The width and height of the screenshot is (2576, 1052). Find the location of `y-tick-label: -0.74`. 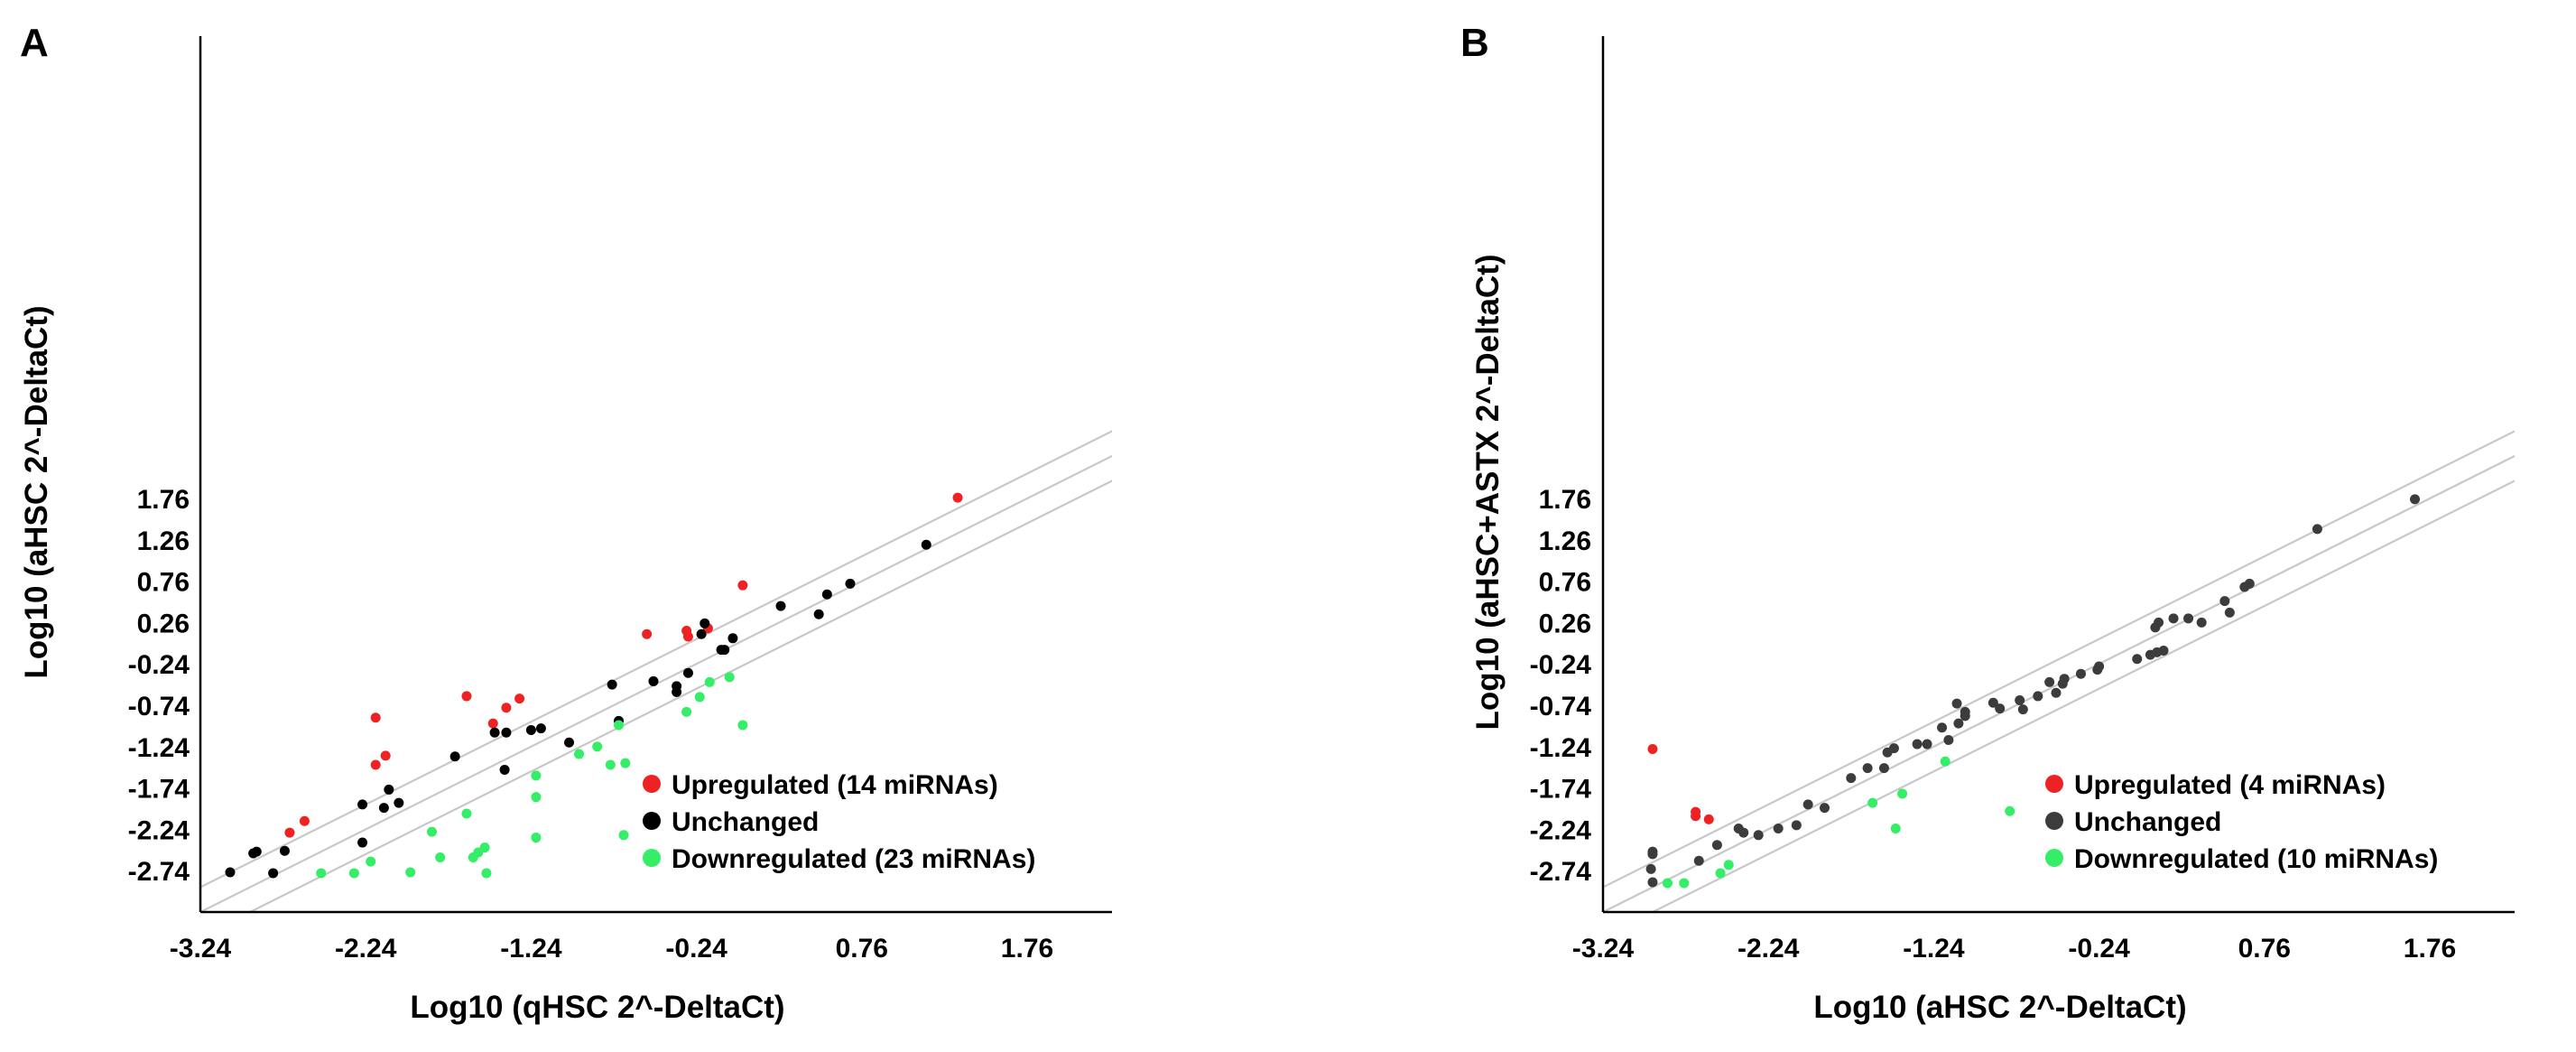

y-tick-label: -0.74 is located at coordinates (1561, 707).